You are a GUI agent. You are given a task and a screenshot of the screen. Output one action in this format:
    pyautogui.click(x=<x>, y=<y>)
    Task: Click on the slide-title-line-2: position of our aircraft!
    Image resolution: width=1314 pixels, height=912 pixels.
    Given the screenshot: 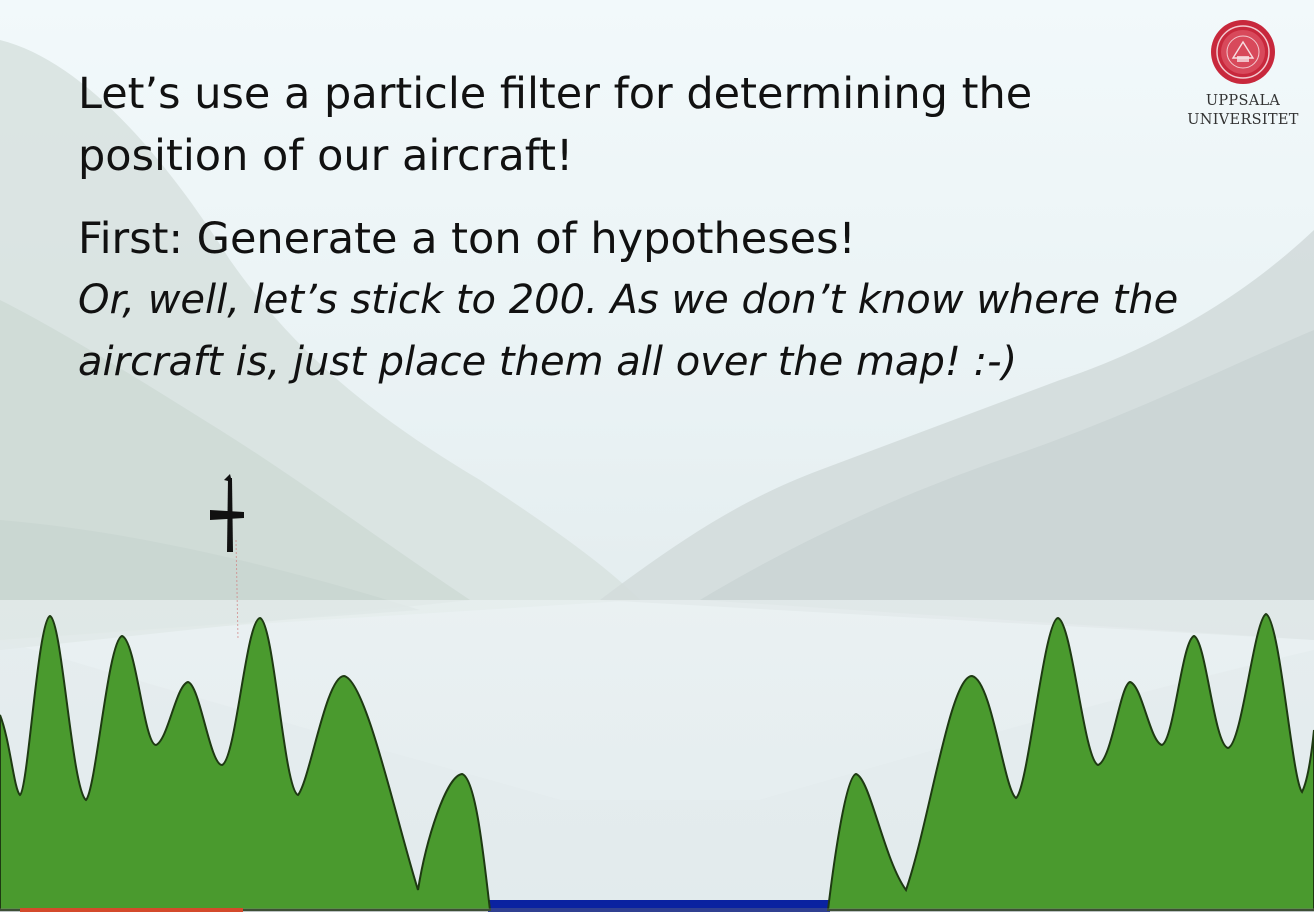 What is the action you would take?
    pyautogui.click(x=326, y=156)
    